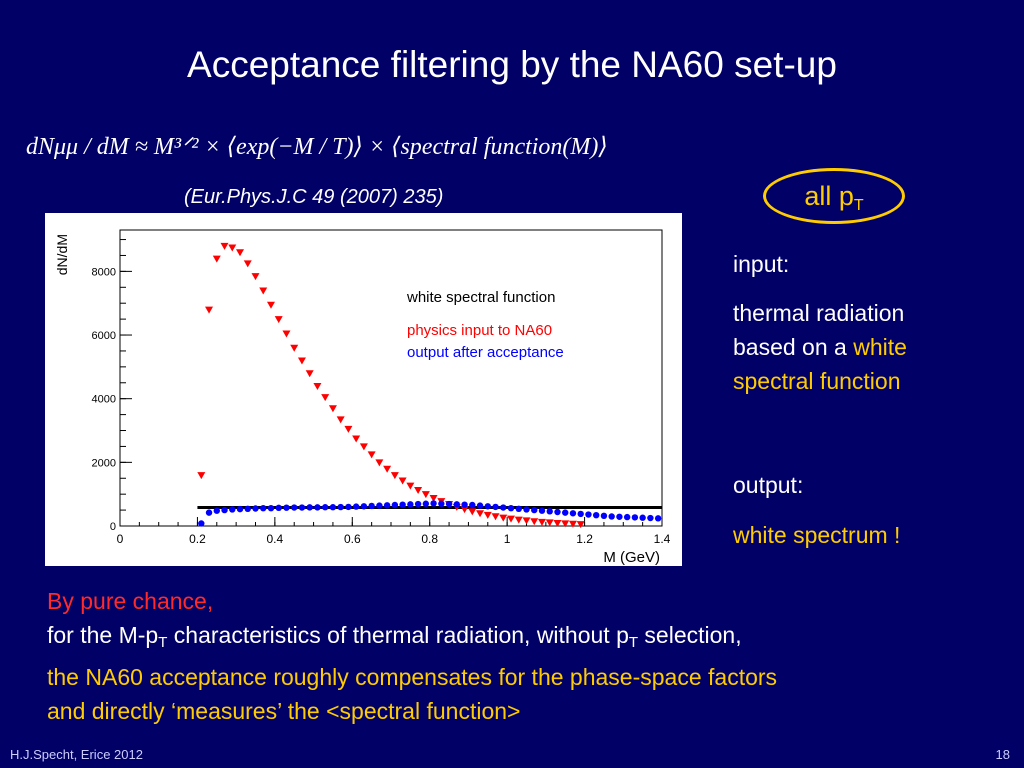 This screenshot has width=1024, height=768. What do you see at coordinates (880, 347) in the screenshot?
I see `input-line2-highlight: white` at bounding box center [880, 347].